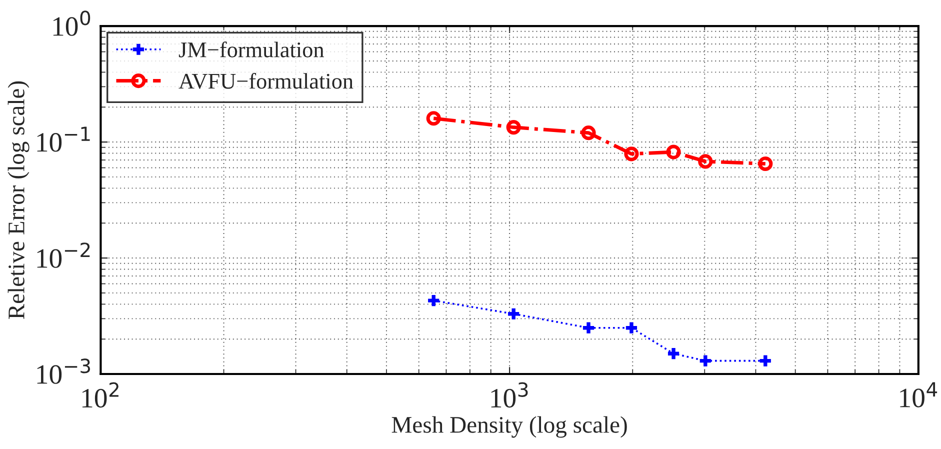  Describe the element at coordinates (63, 139) in the screenshot. I see `y-tick-label: 10$^{−1}$` at that location.